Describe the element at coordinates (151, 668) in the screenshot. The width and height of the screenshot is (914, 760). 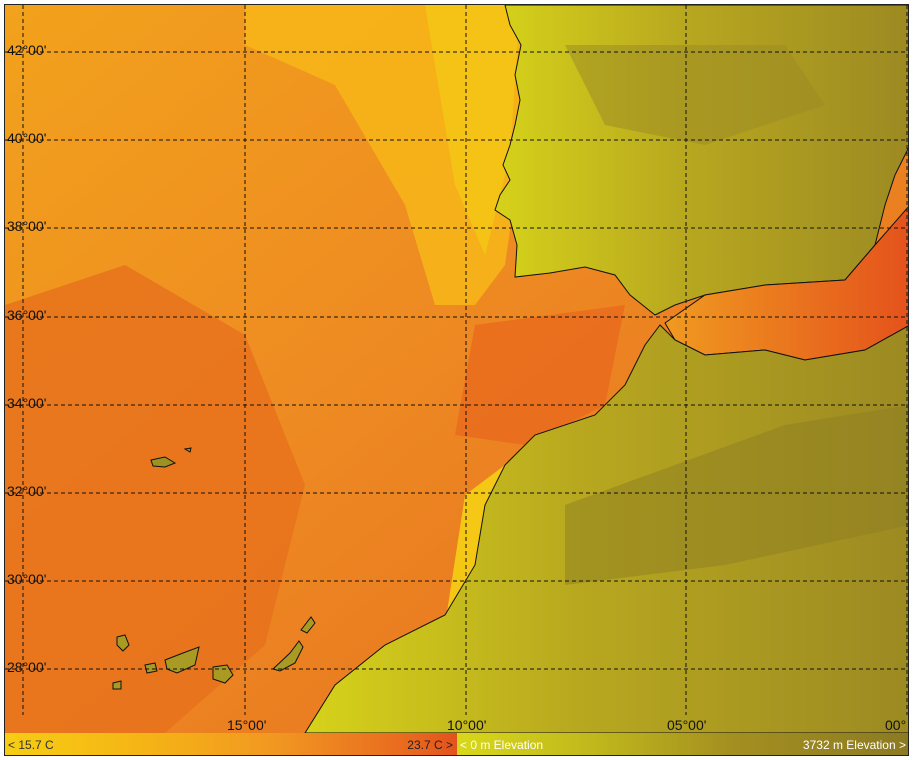
I see `la-gomera-island` at that location.